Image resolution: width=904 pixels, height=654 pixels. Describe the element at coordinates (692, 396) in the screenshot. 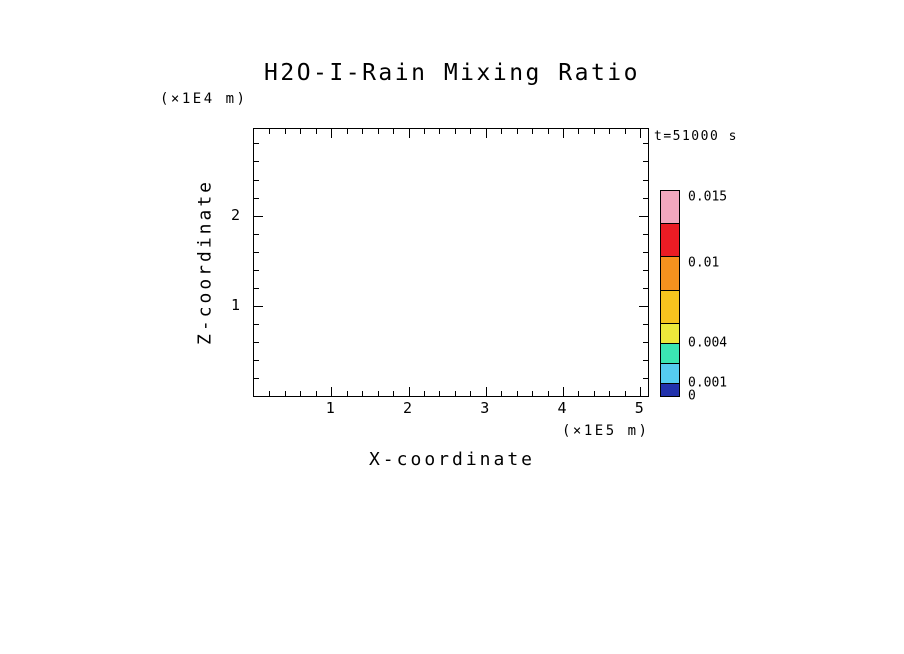

I see `colorbar-tick-label: 0` at that location.